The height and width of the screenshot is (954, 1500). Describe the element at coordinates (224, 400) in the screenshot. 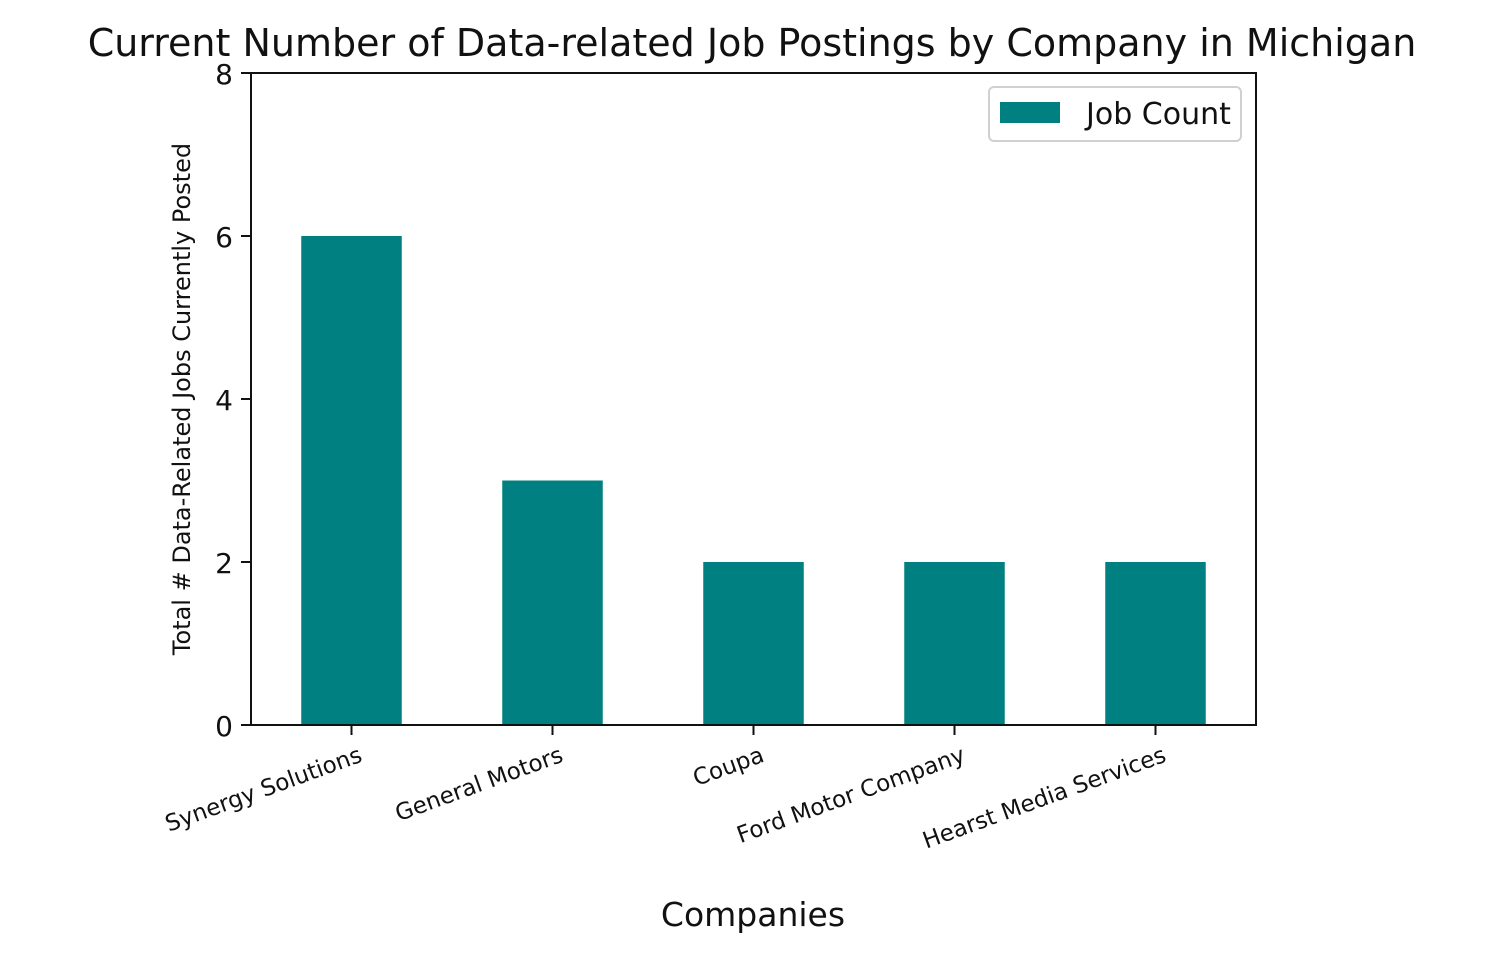

I see `y-tick-label-2: 4` at that location.